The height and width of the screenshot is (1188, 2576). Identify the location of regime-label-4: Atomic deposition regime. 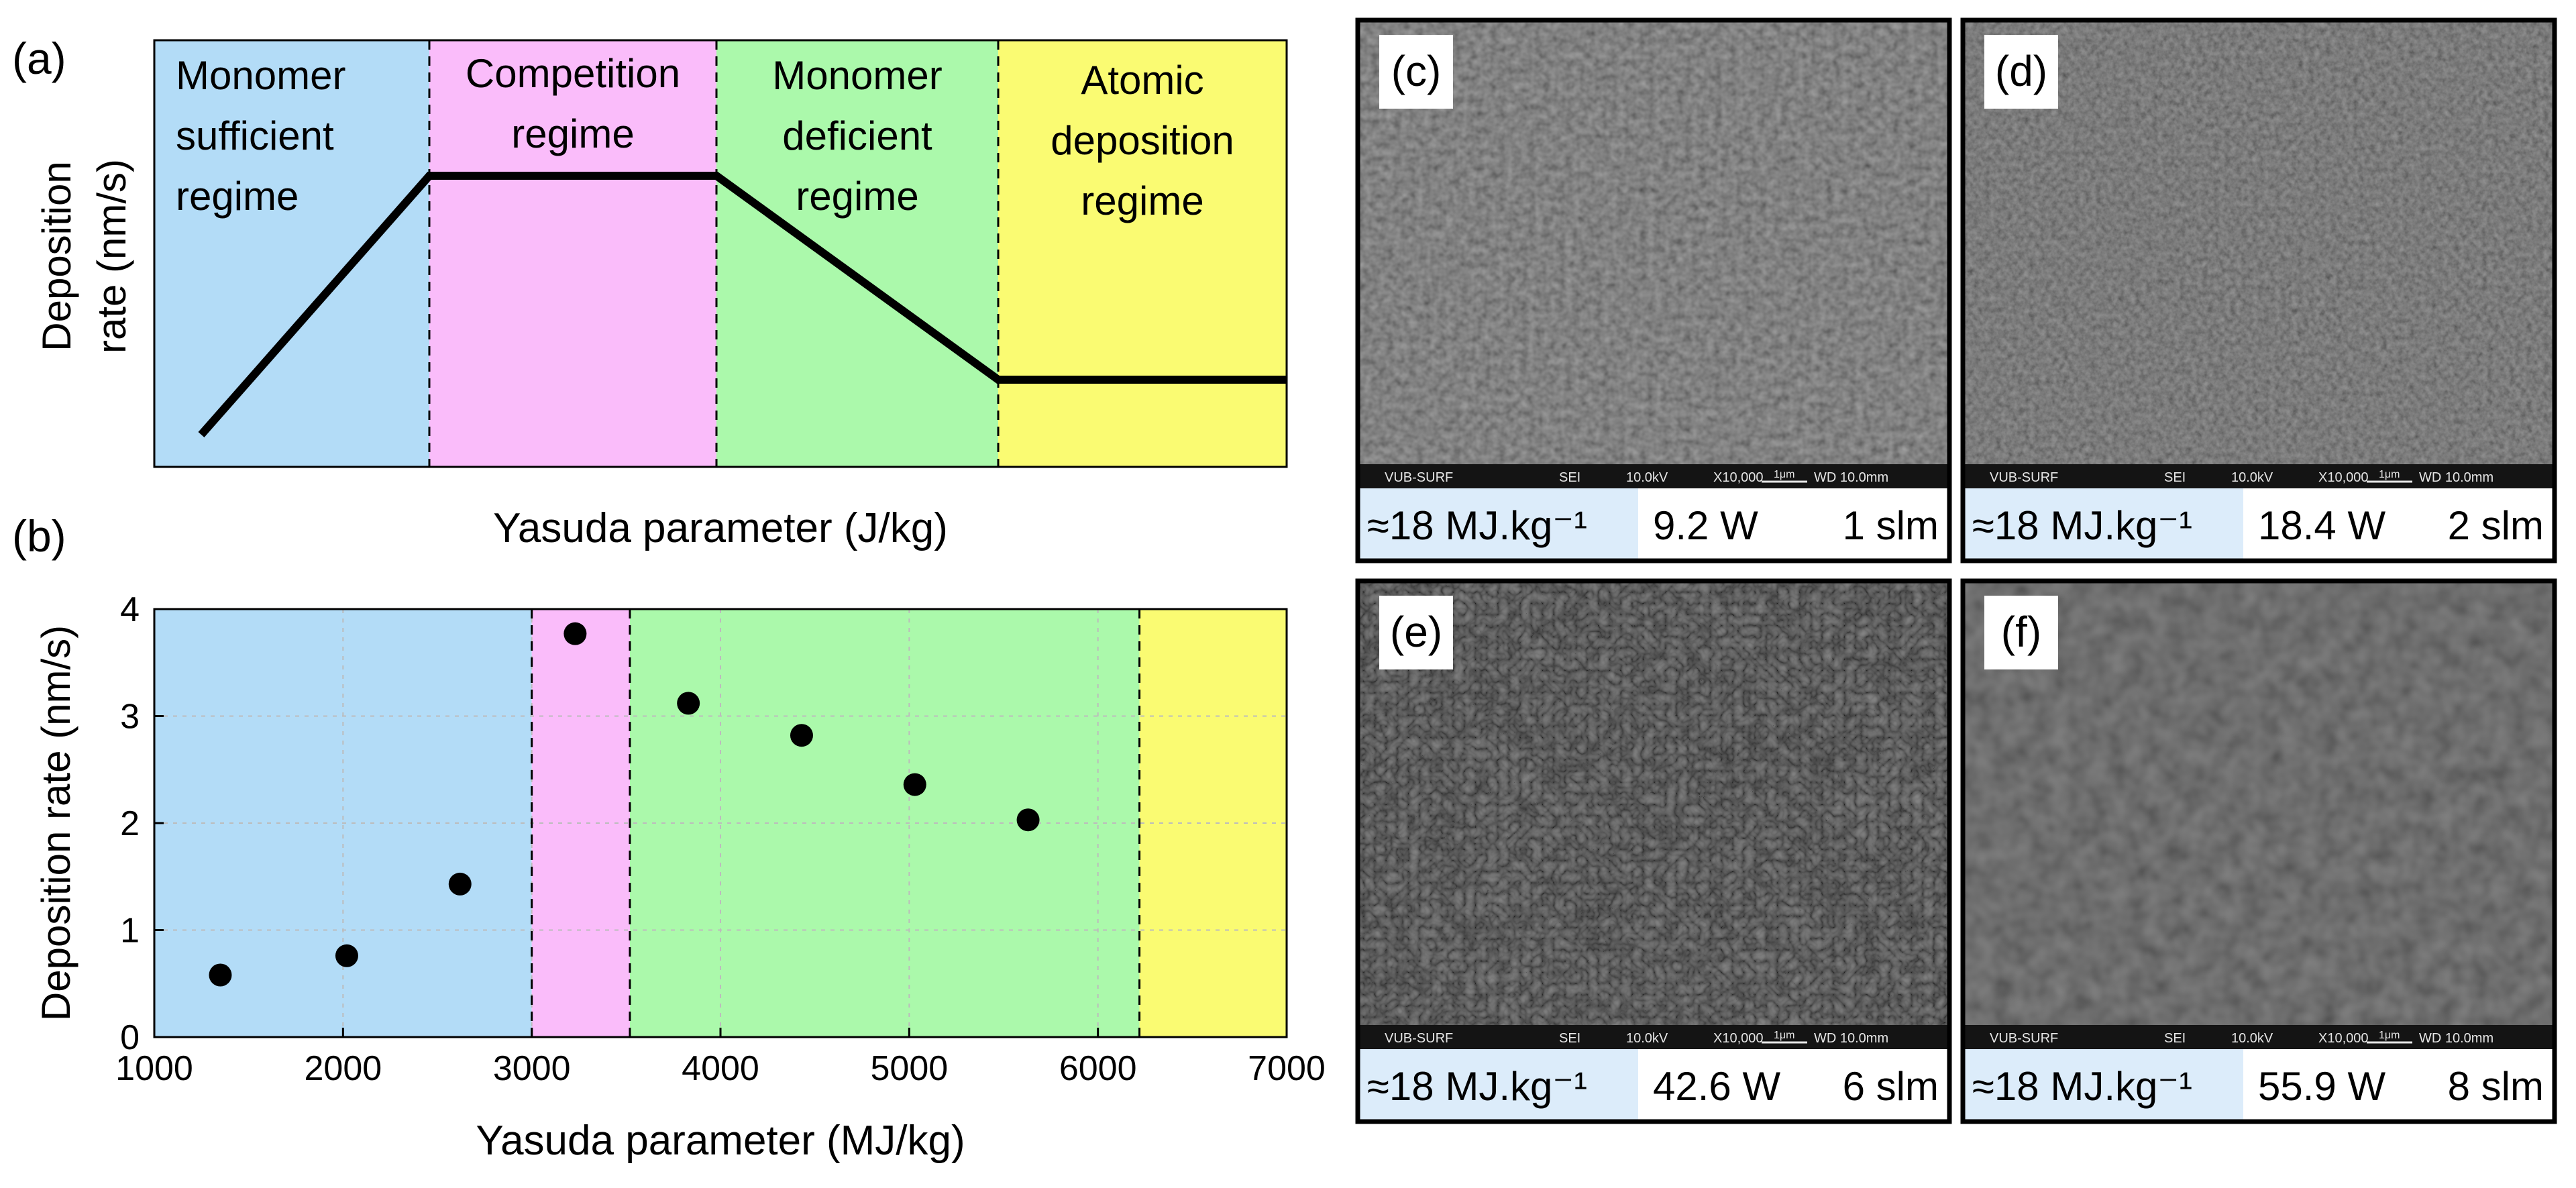
(1142, 140).